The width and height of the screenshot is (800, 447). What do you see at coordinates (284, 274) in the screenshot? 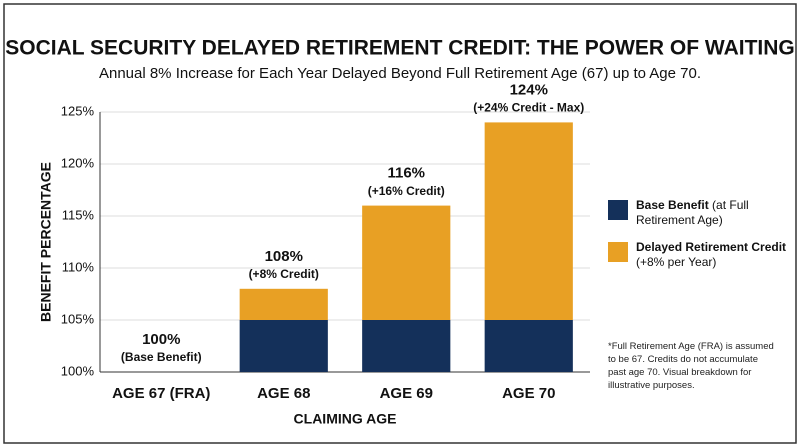
I see `total-note: (+8% Credit)` at bounding box center [284, 274].